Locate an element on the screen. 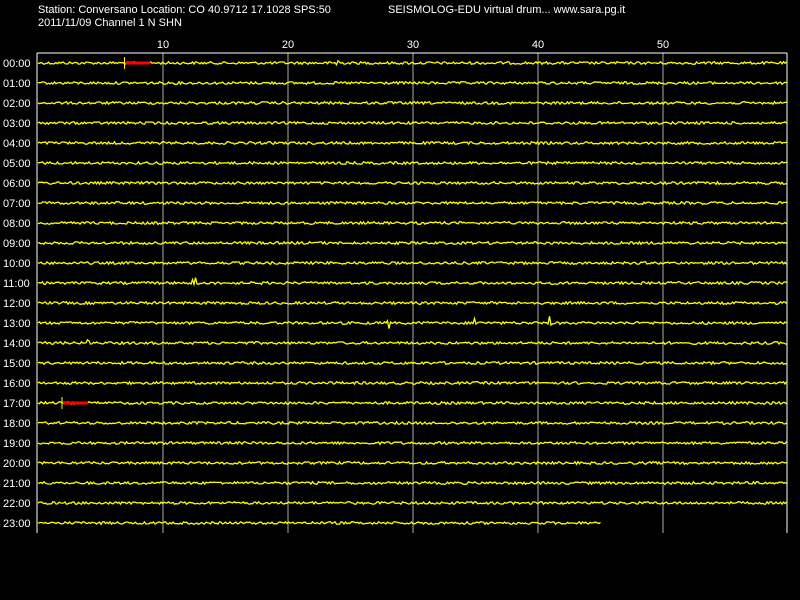 The width and height of the screenshot is (800, 600). row-label: 13:00 is located at coordinates (17, 324).